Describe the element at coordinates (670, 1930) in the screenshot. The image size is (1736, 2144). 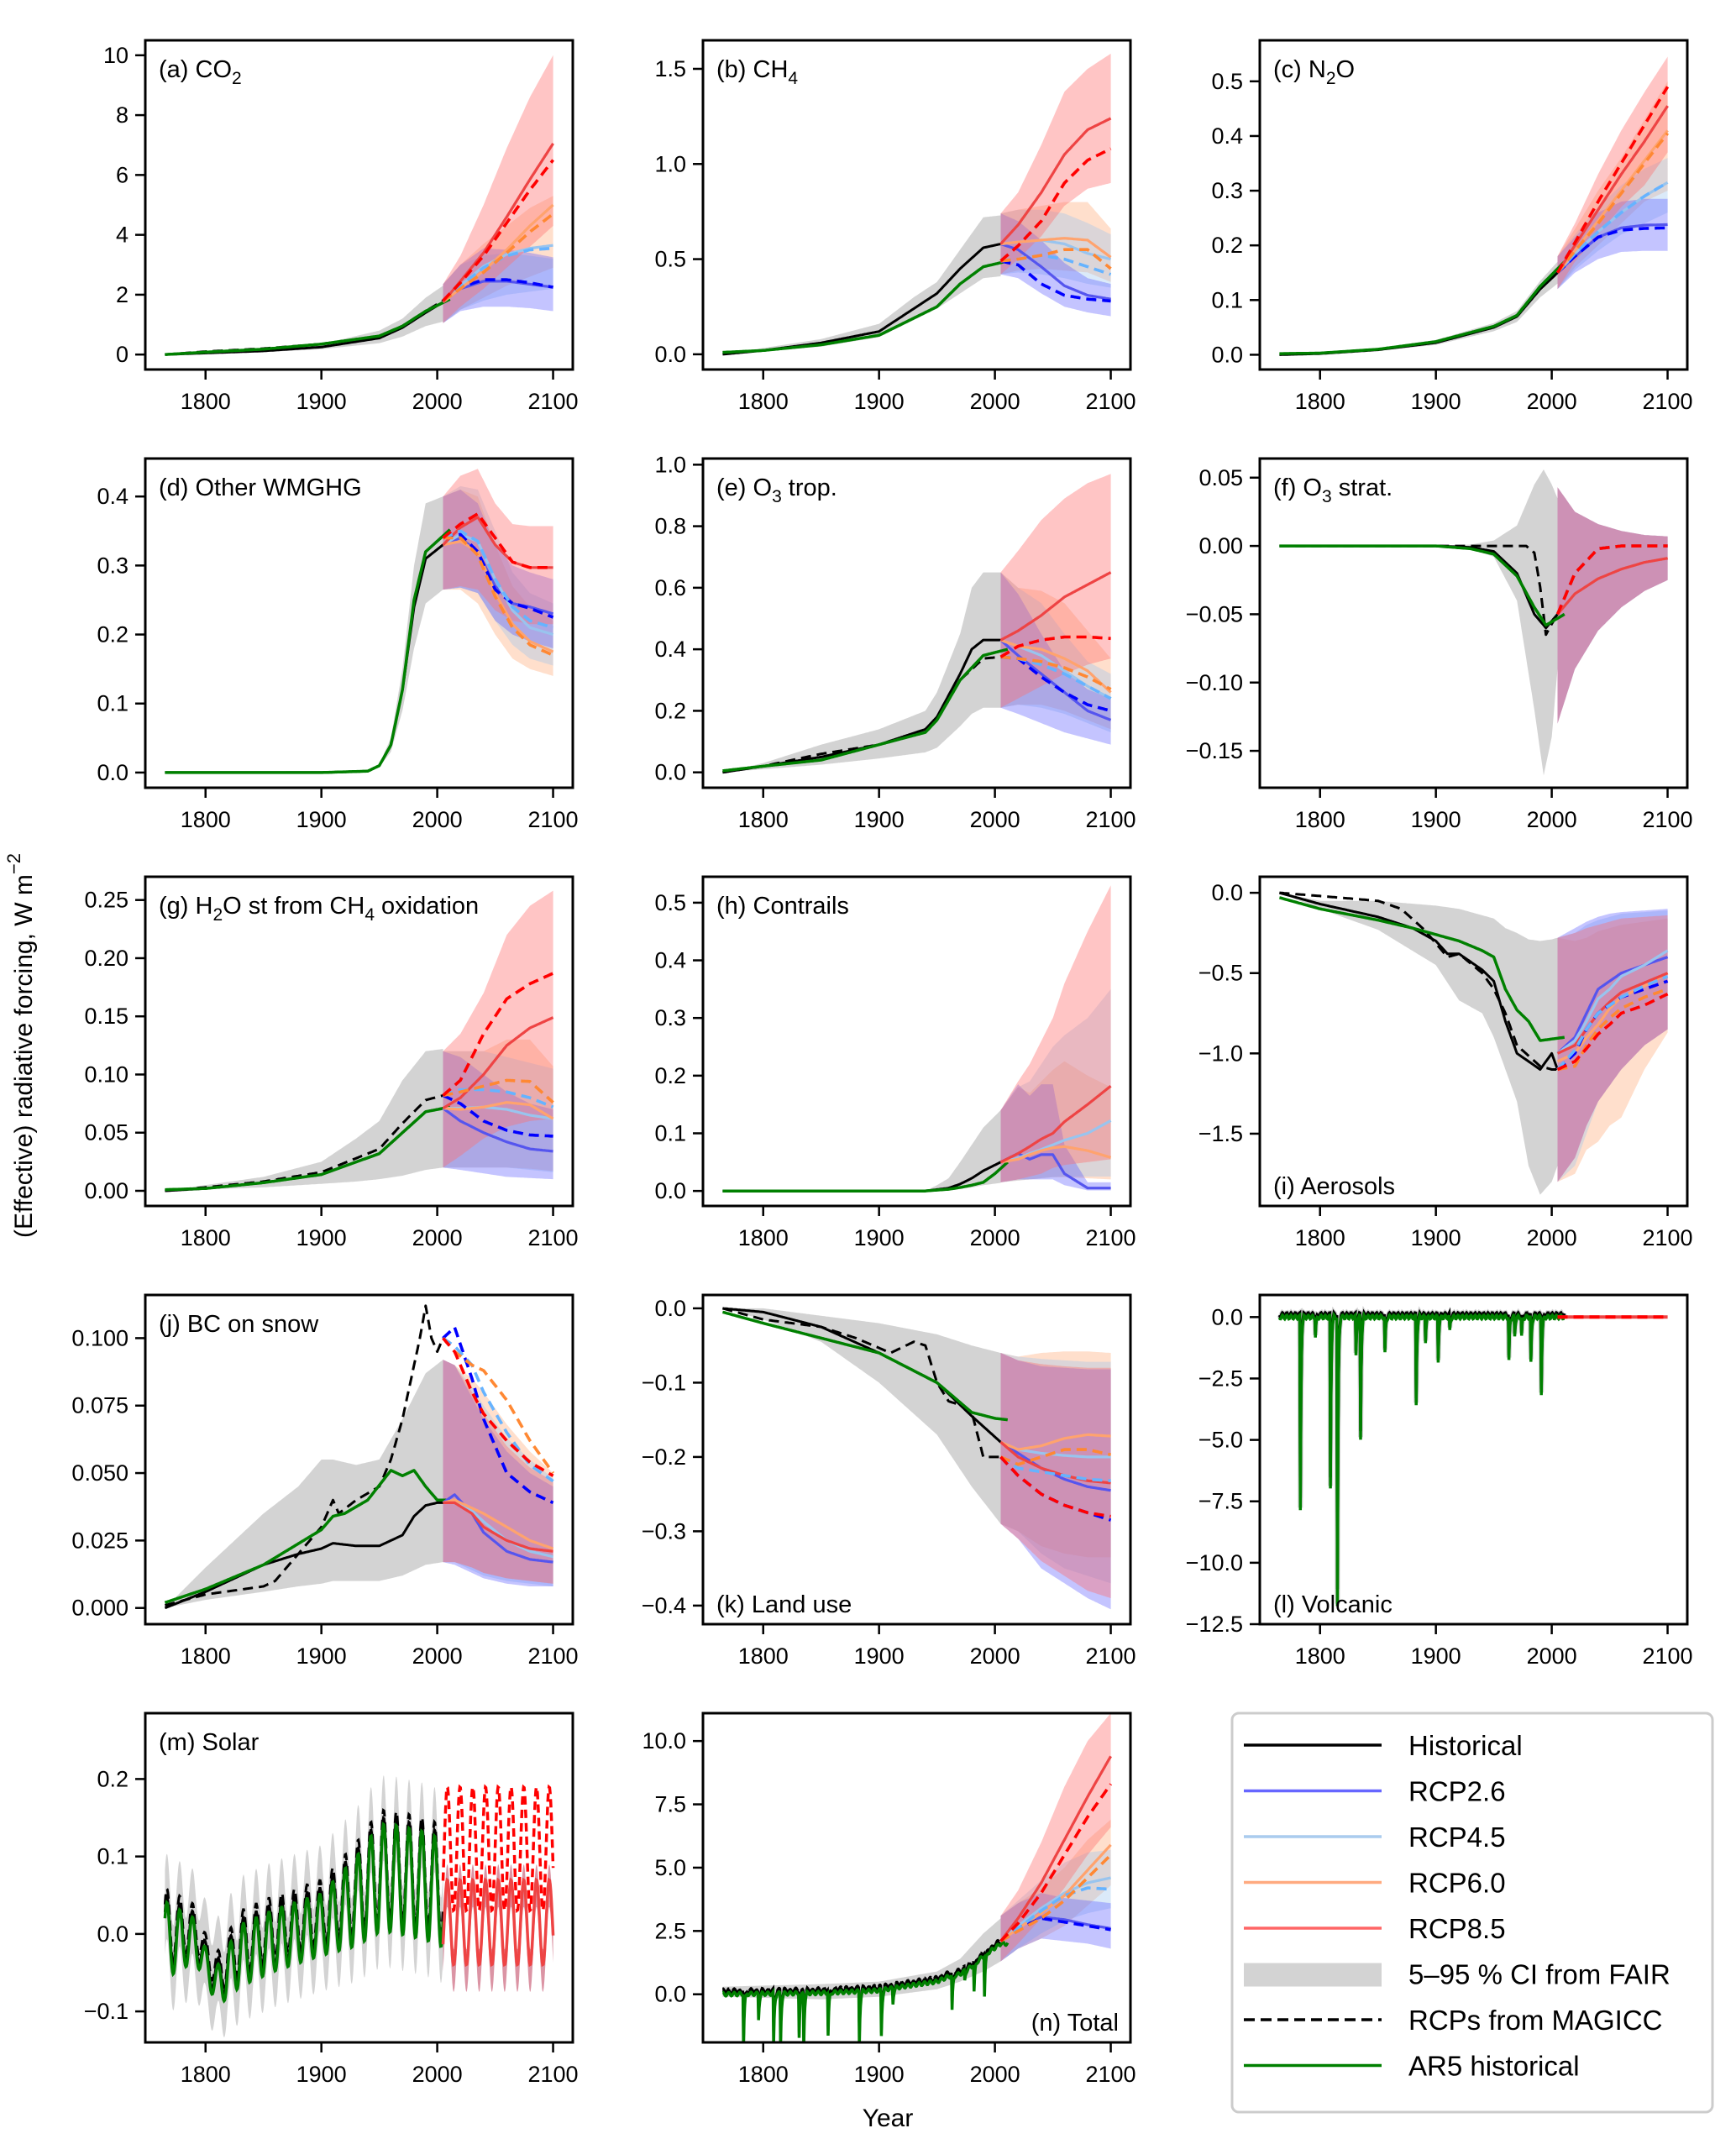
I see `y-tick-label: 2.5` at that location.